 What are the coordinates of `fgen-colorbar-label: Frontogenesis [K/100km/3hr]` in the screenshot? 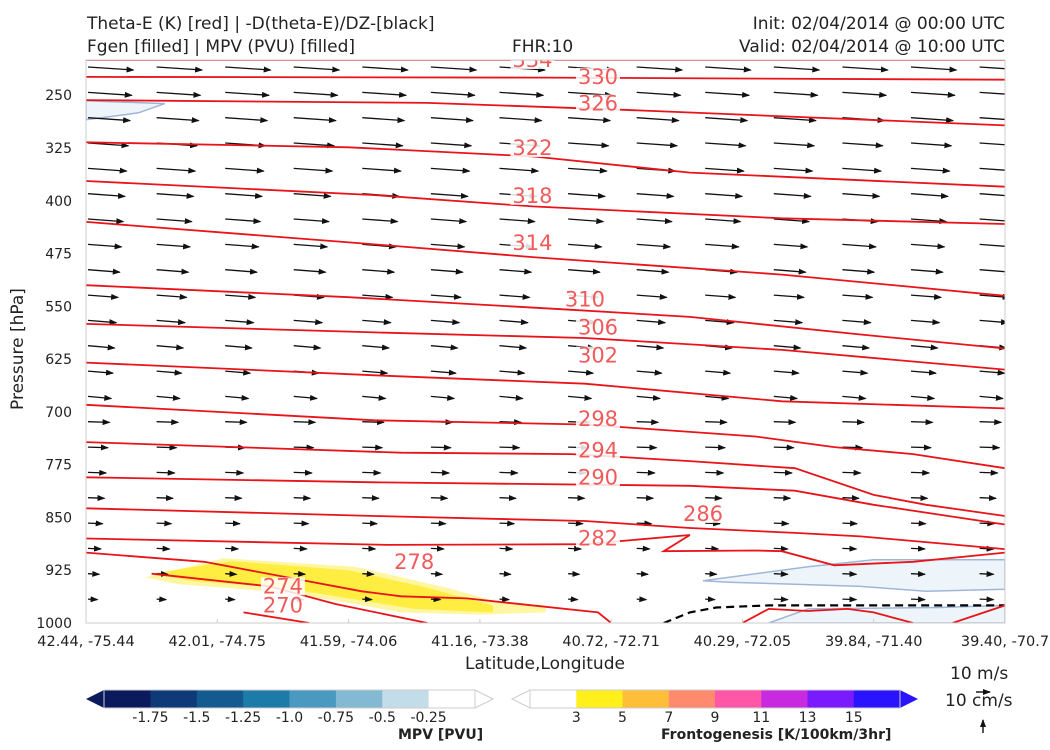 It's located at (776, 735).